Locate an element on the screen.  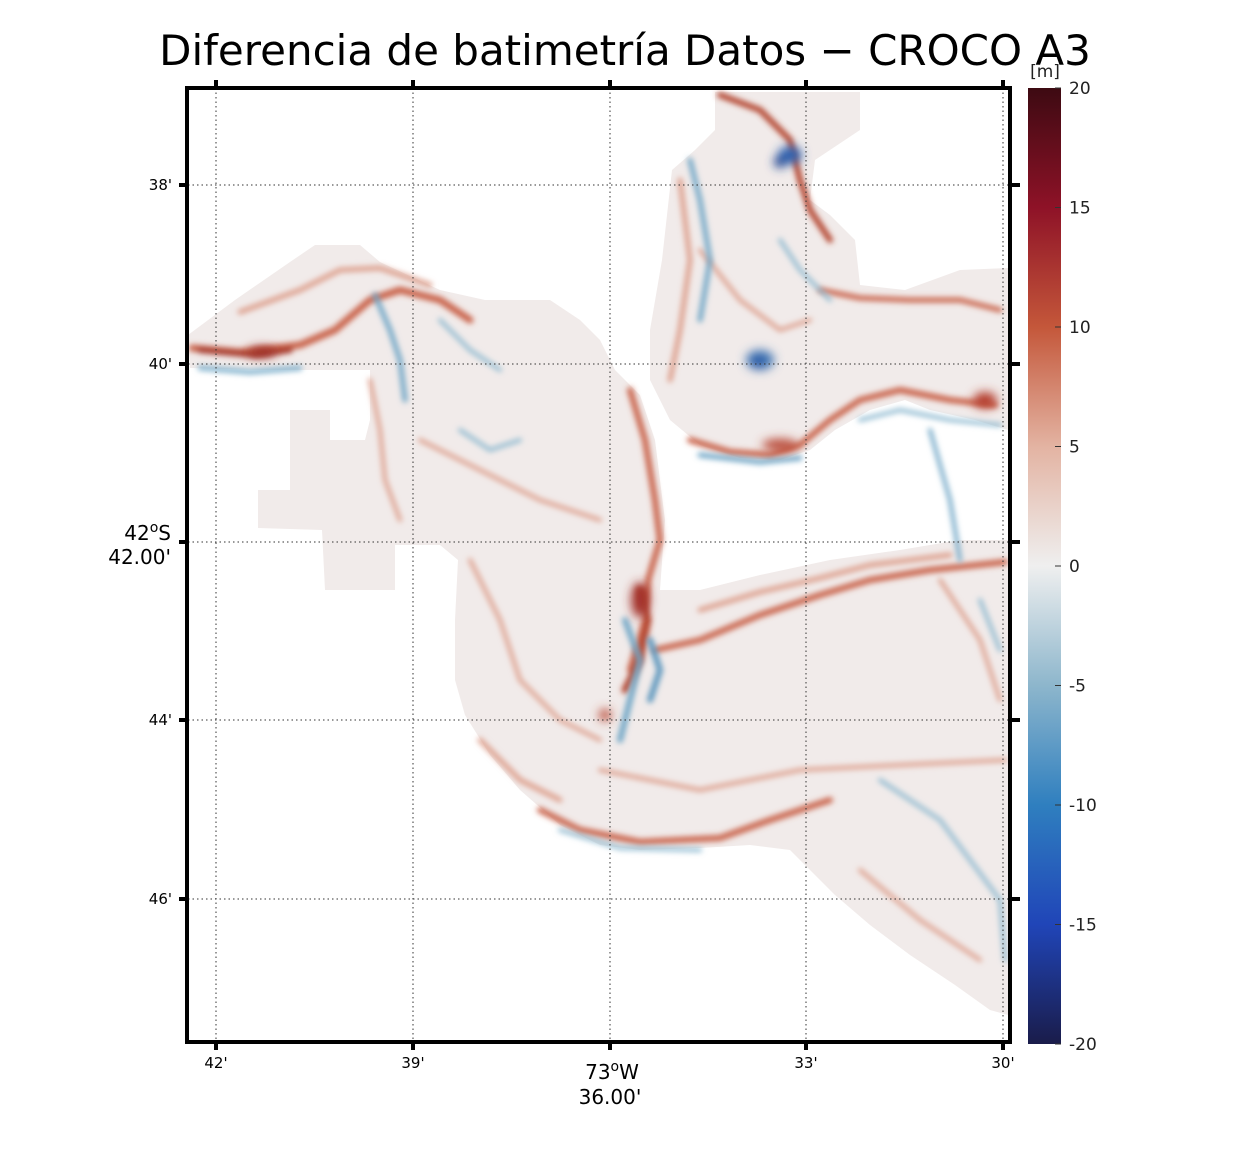
water-region-north is located at coordinates (829, 276).